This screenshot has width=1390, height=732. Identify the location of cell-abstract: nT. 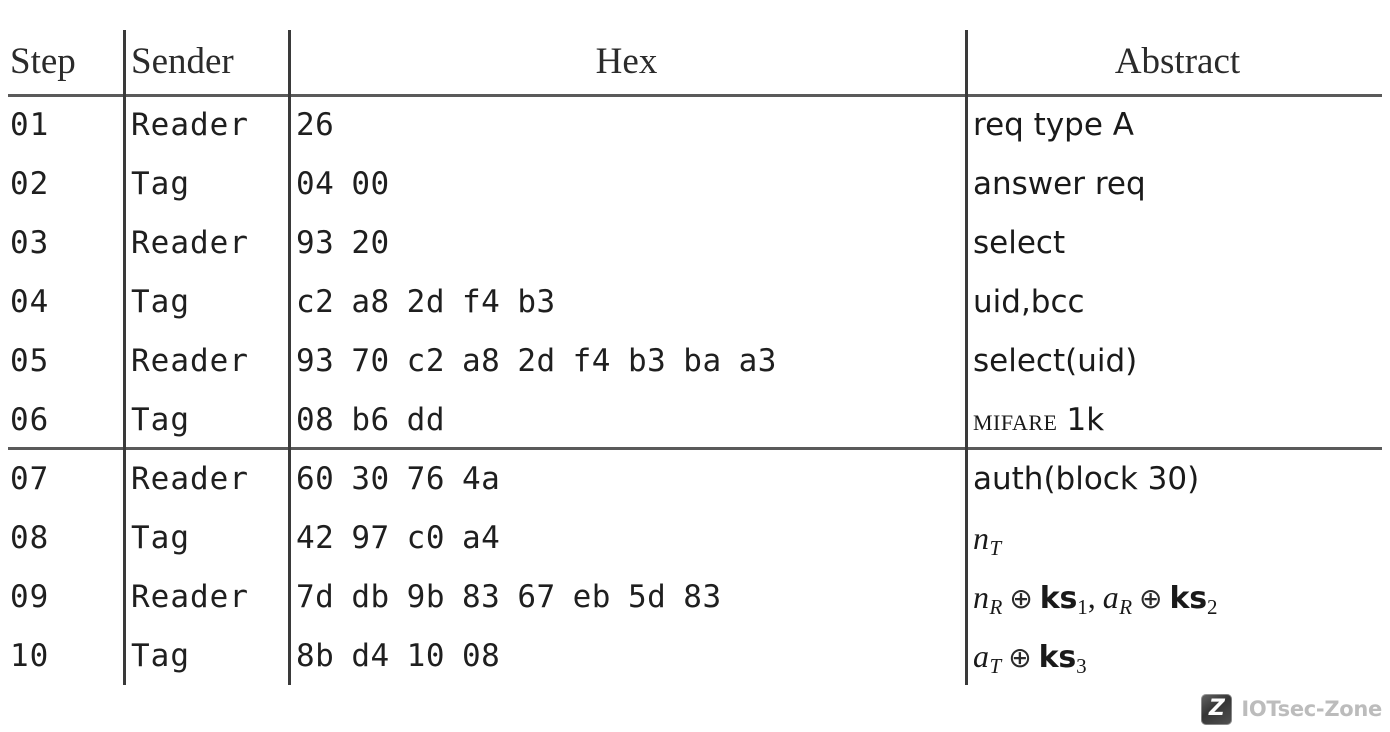
(1180, 539).